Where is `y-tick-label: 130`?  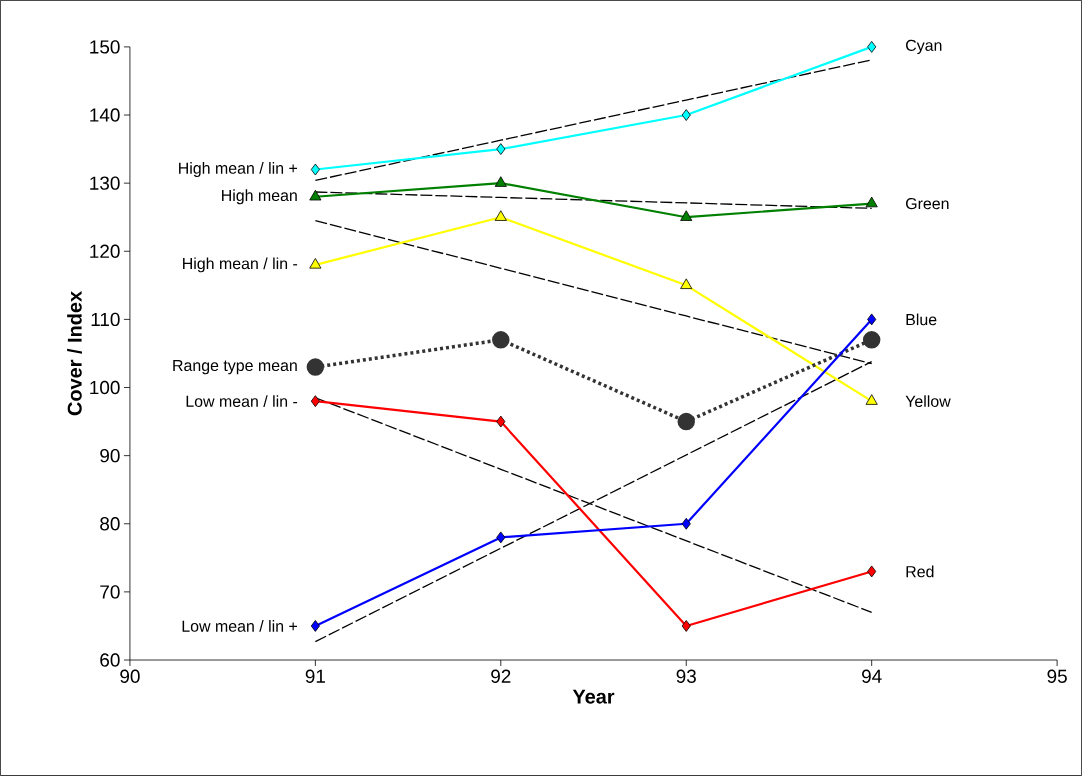
y-tick-label: 130 is located at coordinates (105, 183).